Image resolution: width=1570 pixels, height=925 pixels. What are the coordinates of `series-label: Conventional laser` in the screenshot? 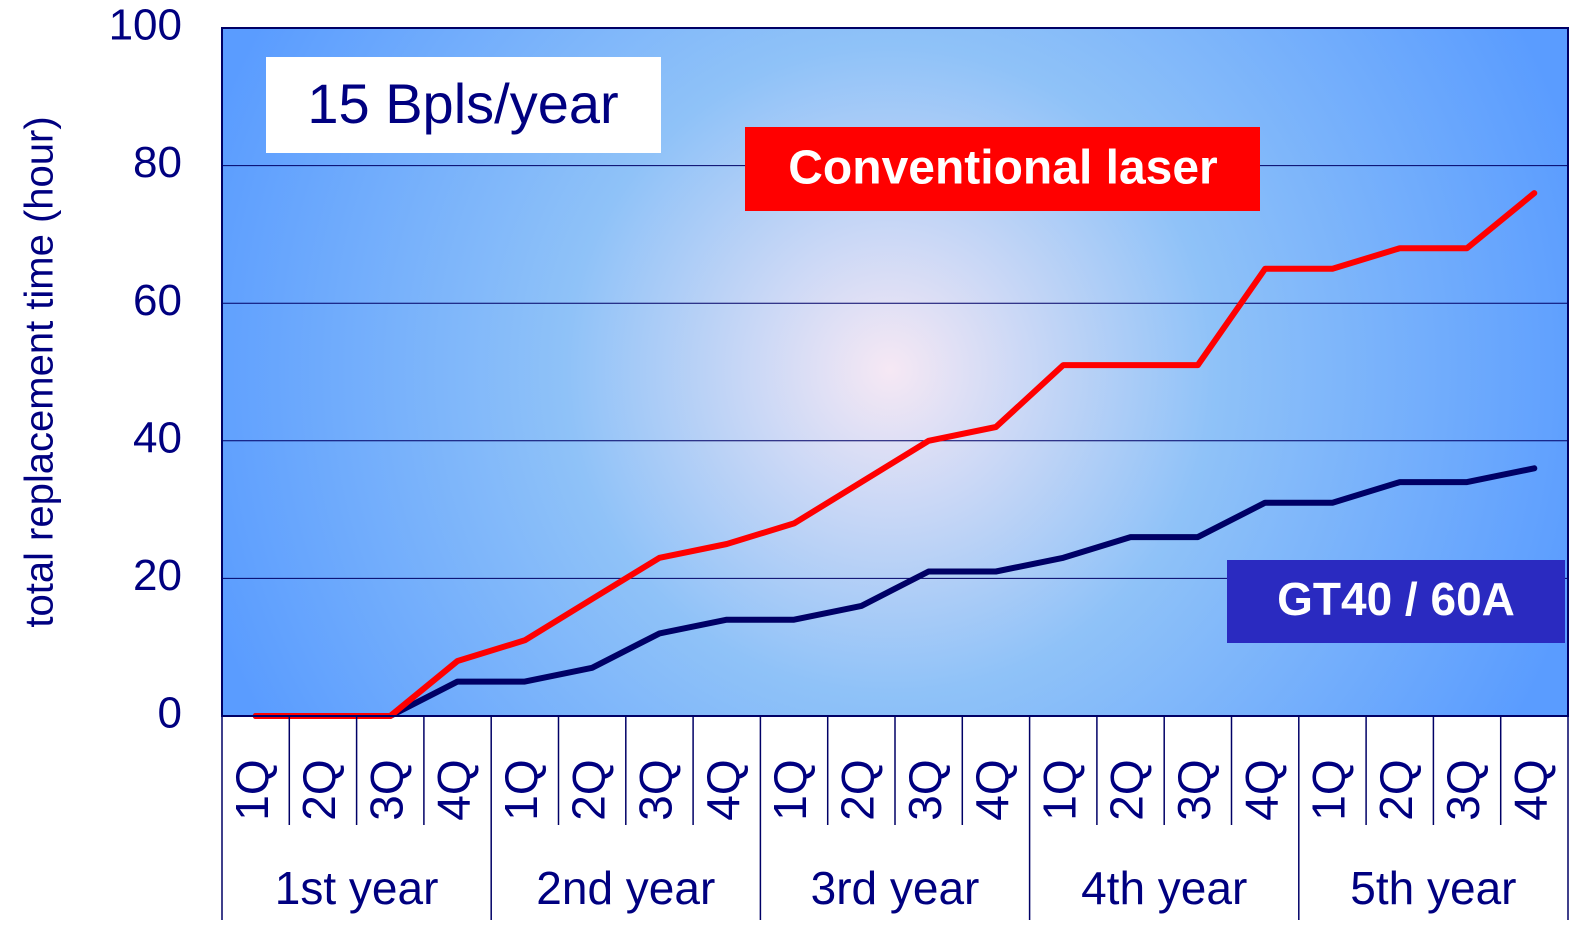 It's located at (1002, 168).